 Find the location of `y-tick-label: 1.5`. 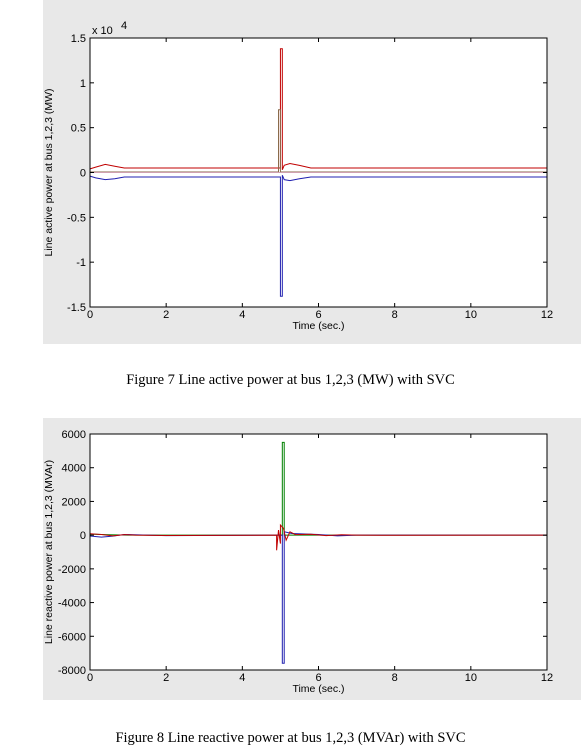

y-tick-label: 1.5 is located at coordinates (78, 39).